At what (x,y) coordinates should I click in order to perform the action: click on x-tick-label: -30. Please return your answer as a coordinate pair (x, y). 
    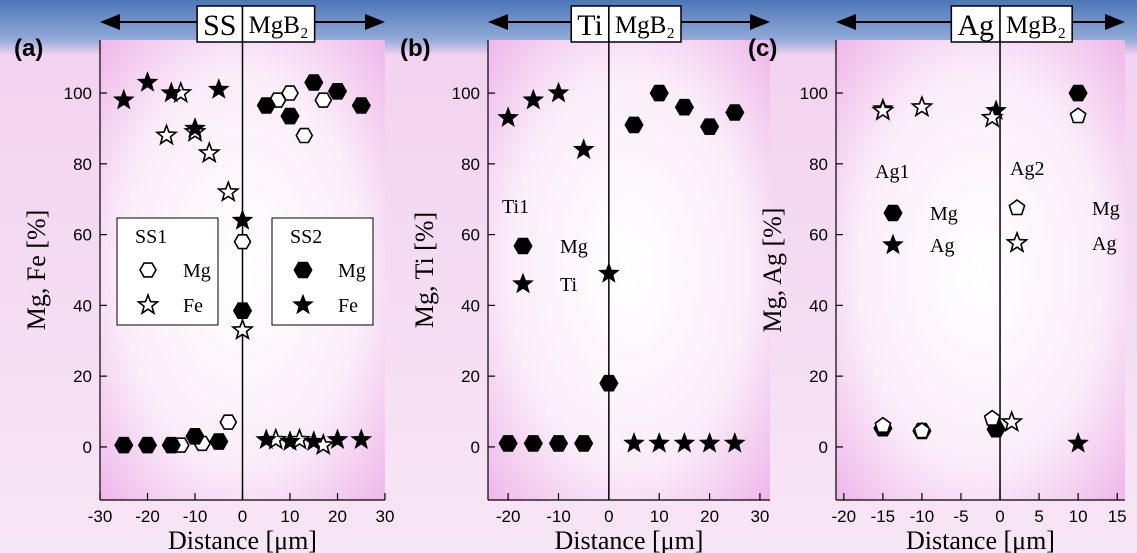
    Looking at the image, I should click on (100, 516).